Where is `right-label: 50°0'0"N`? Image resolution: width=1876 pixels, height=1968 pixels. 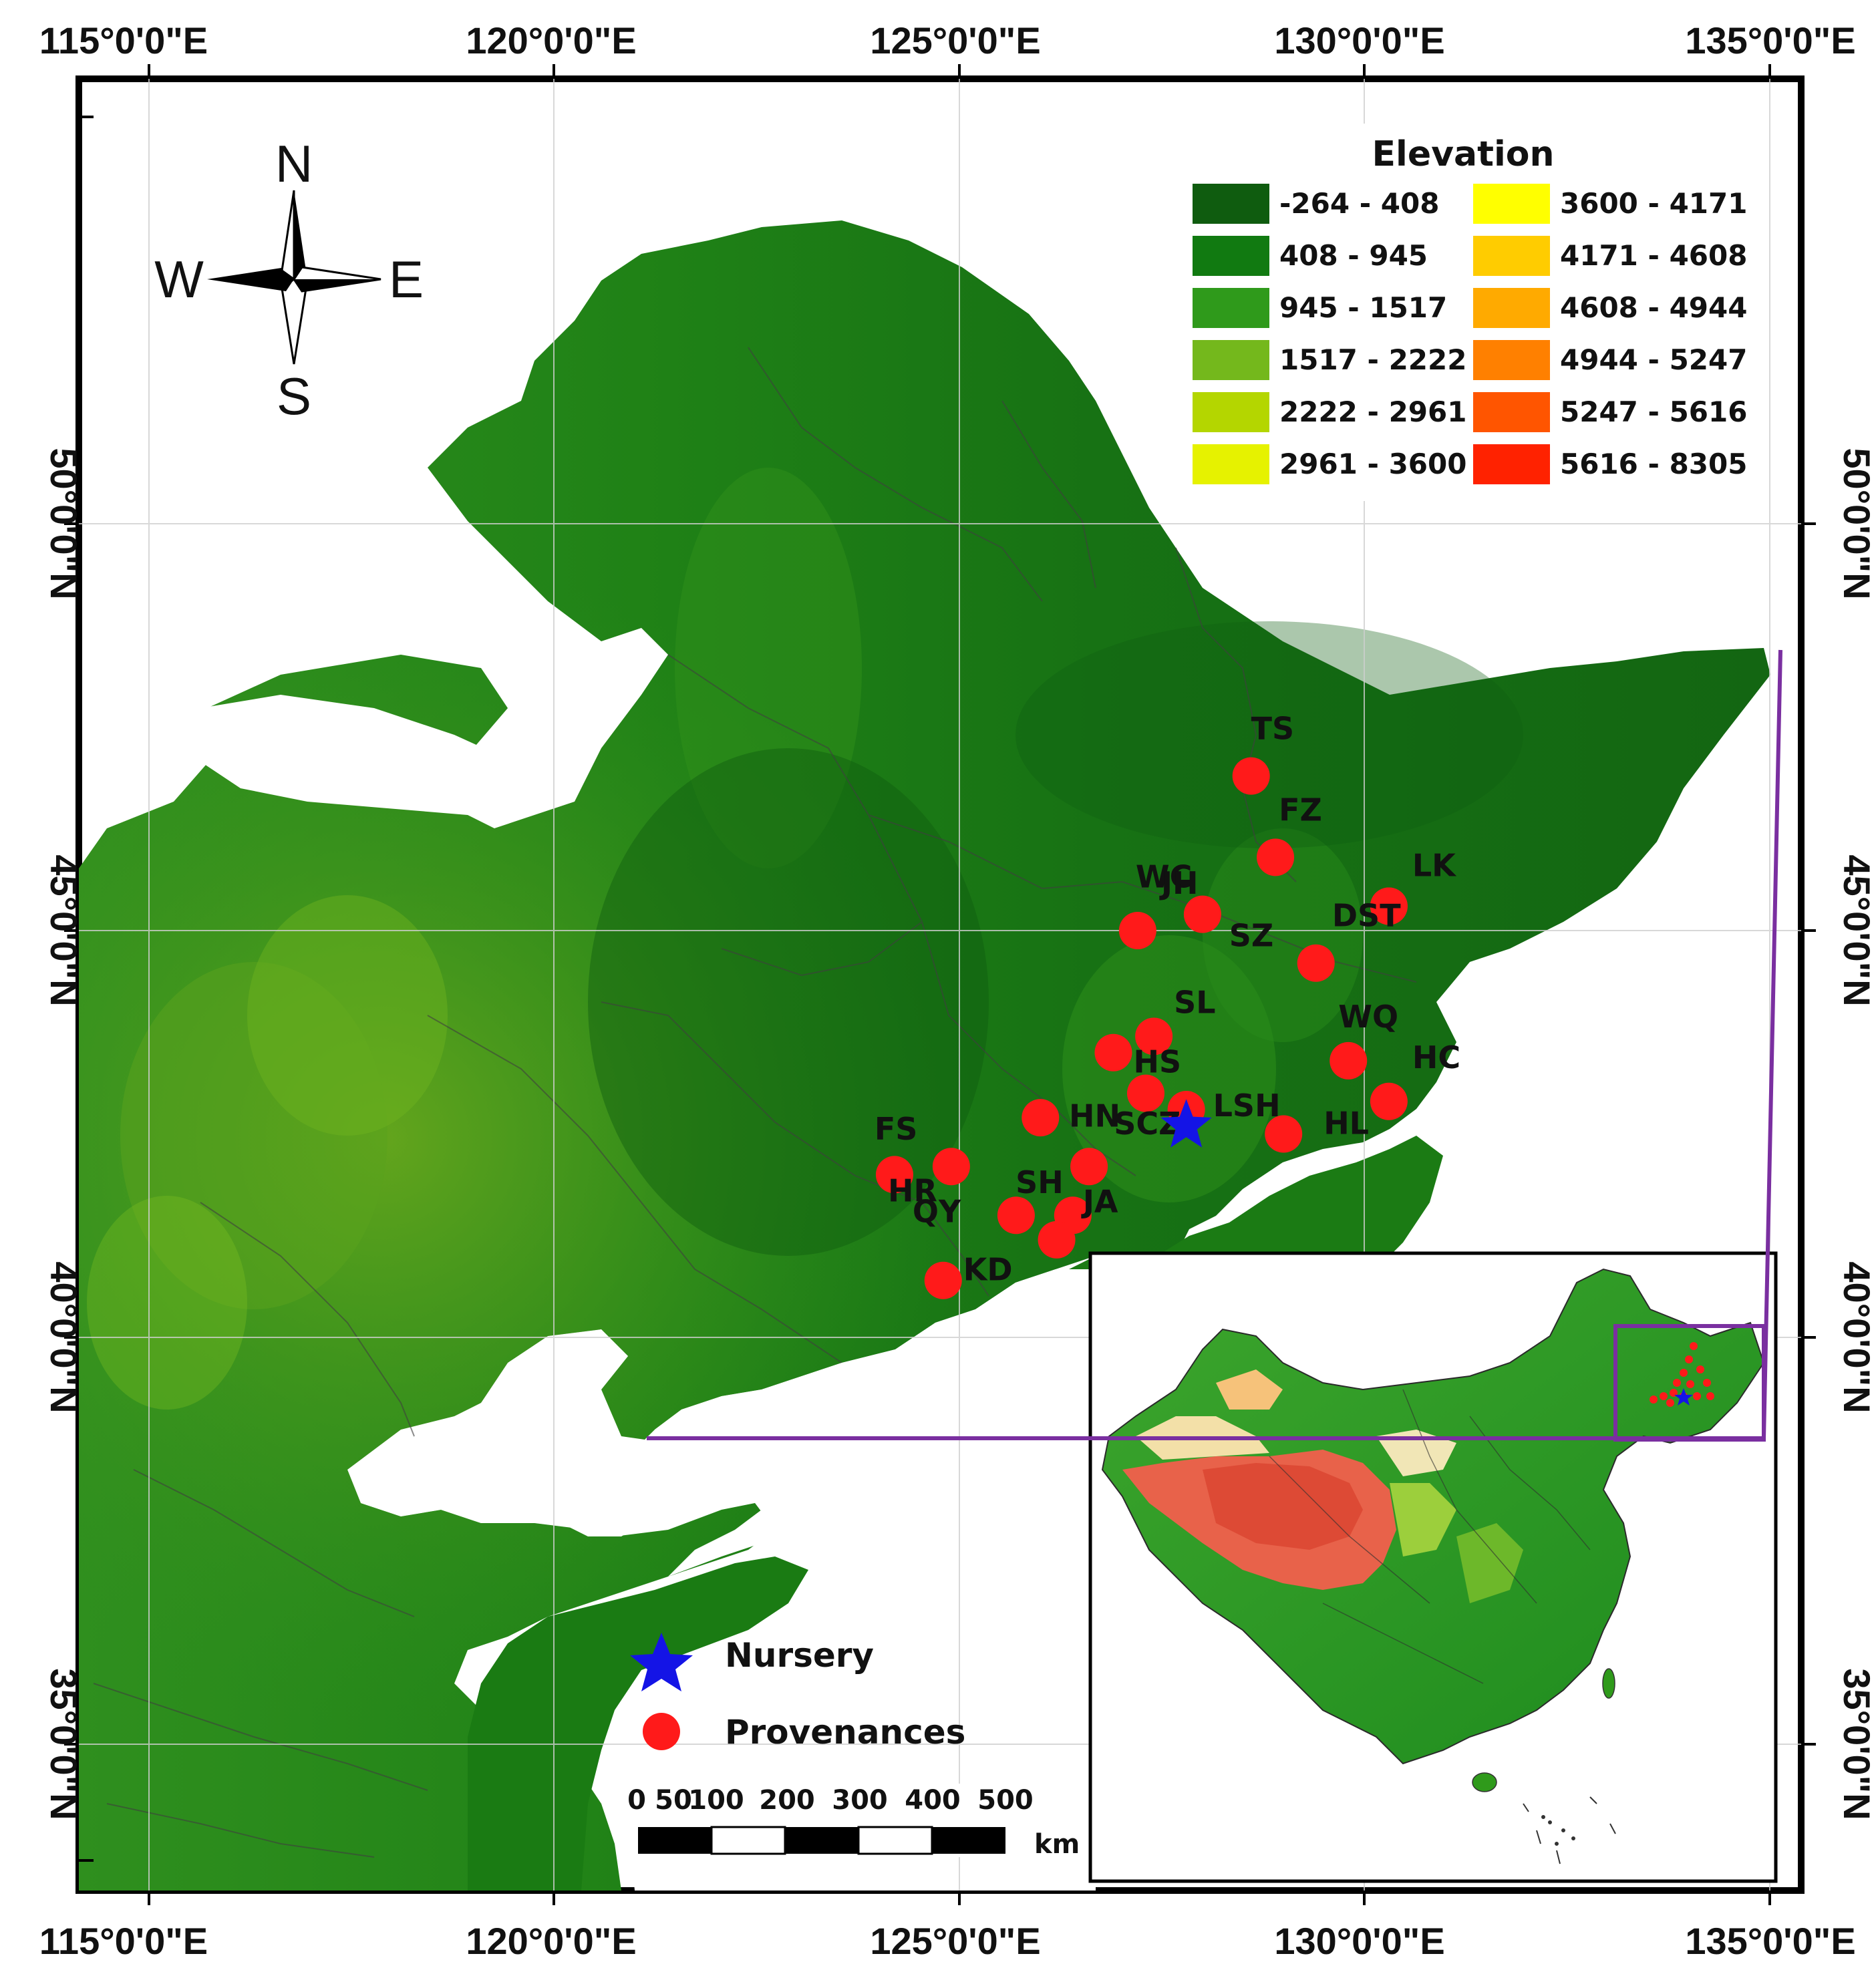 right-label: 50°0'0"N is located at coordinates (1856, 523).